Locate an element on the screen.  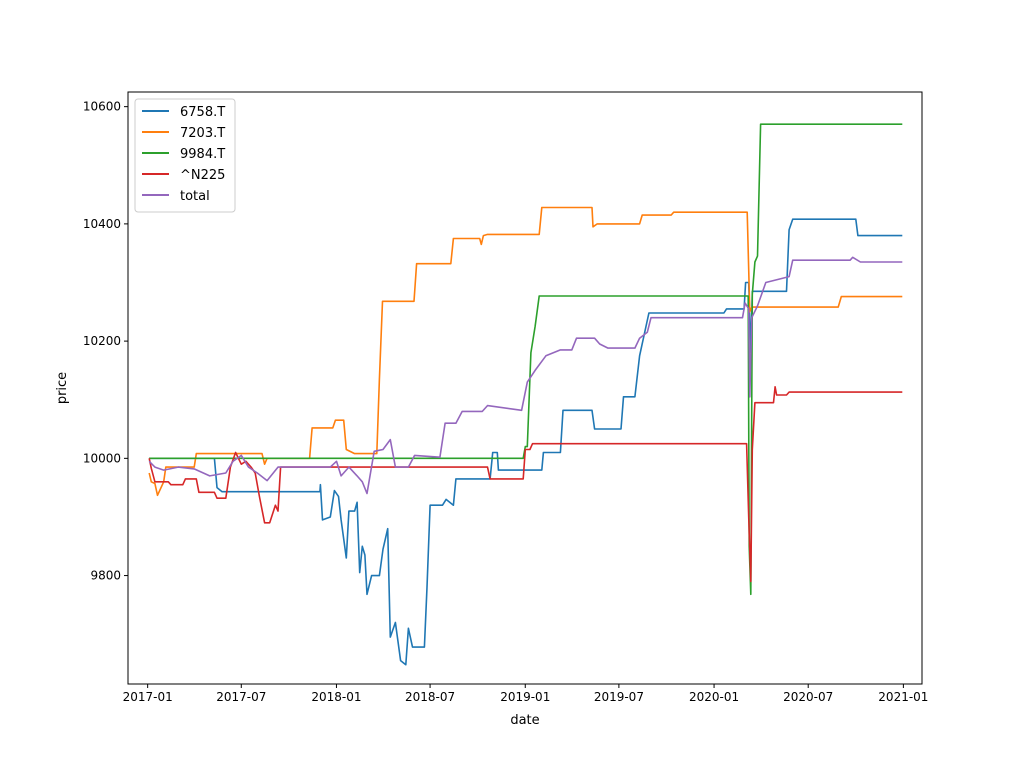
x-tick-label: 2020-07 is located at coordinates (808, 697).